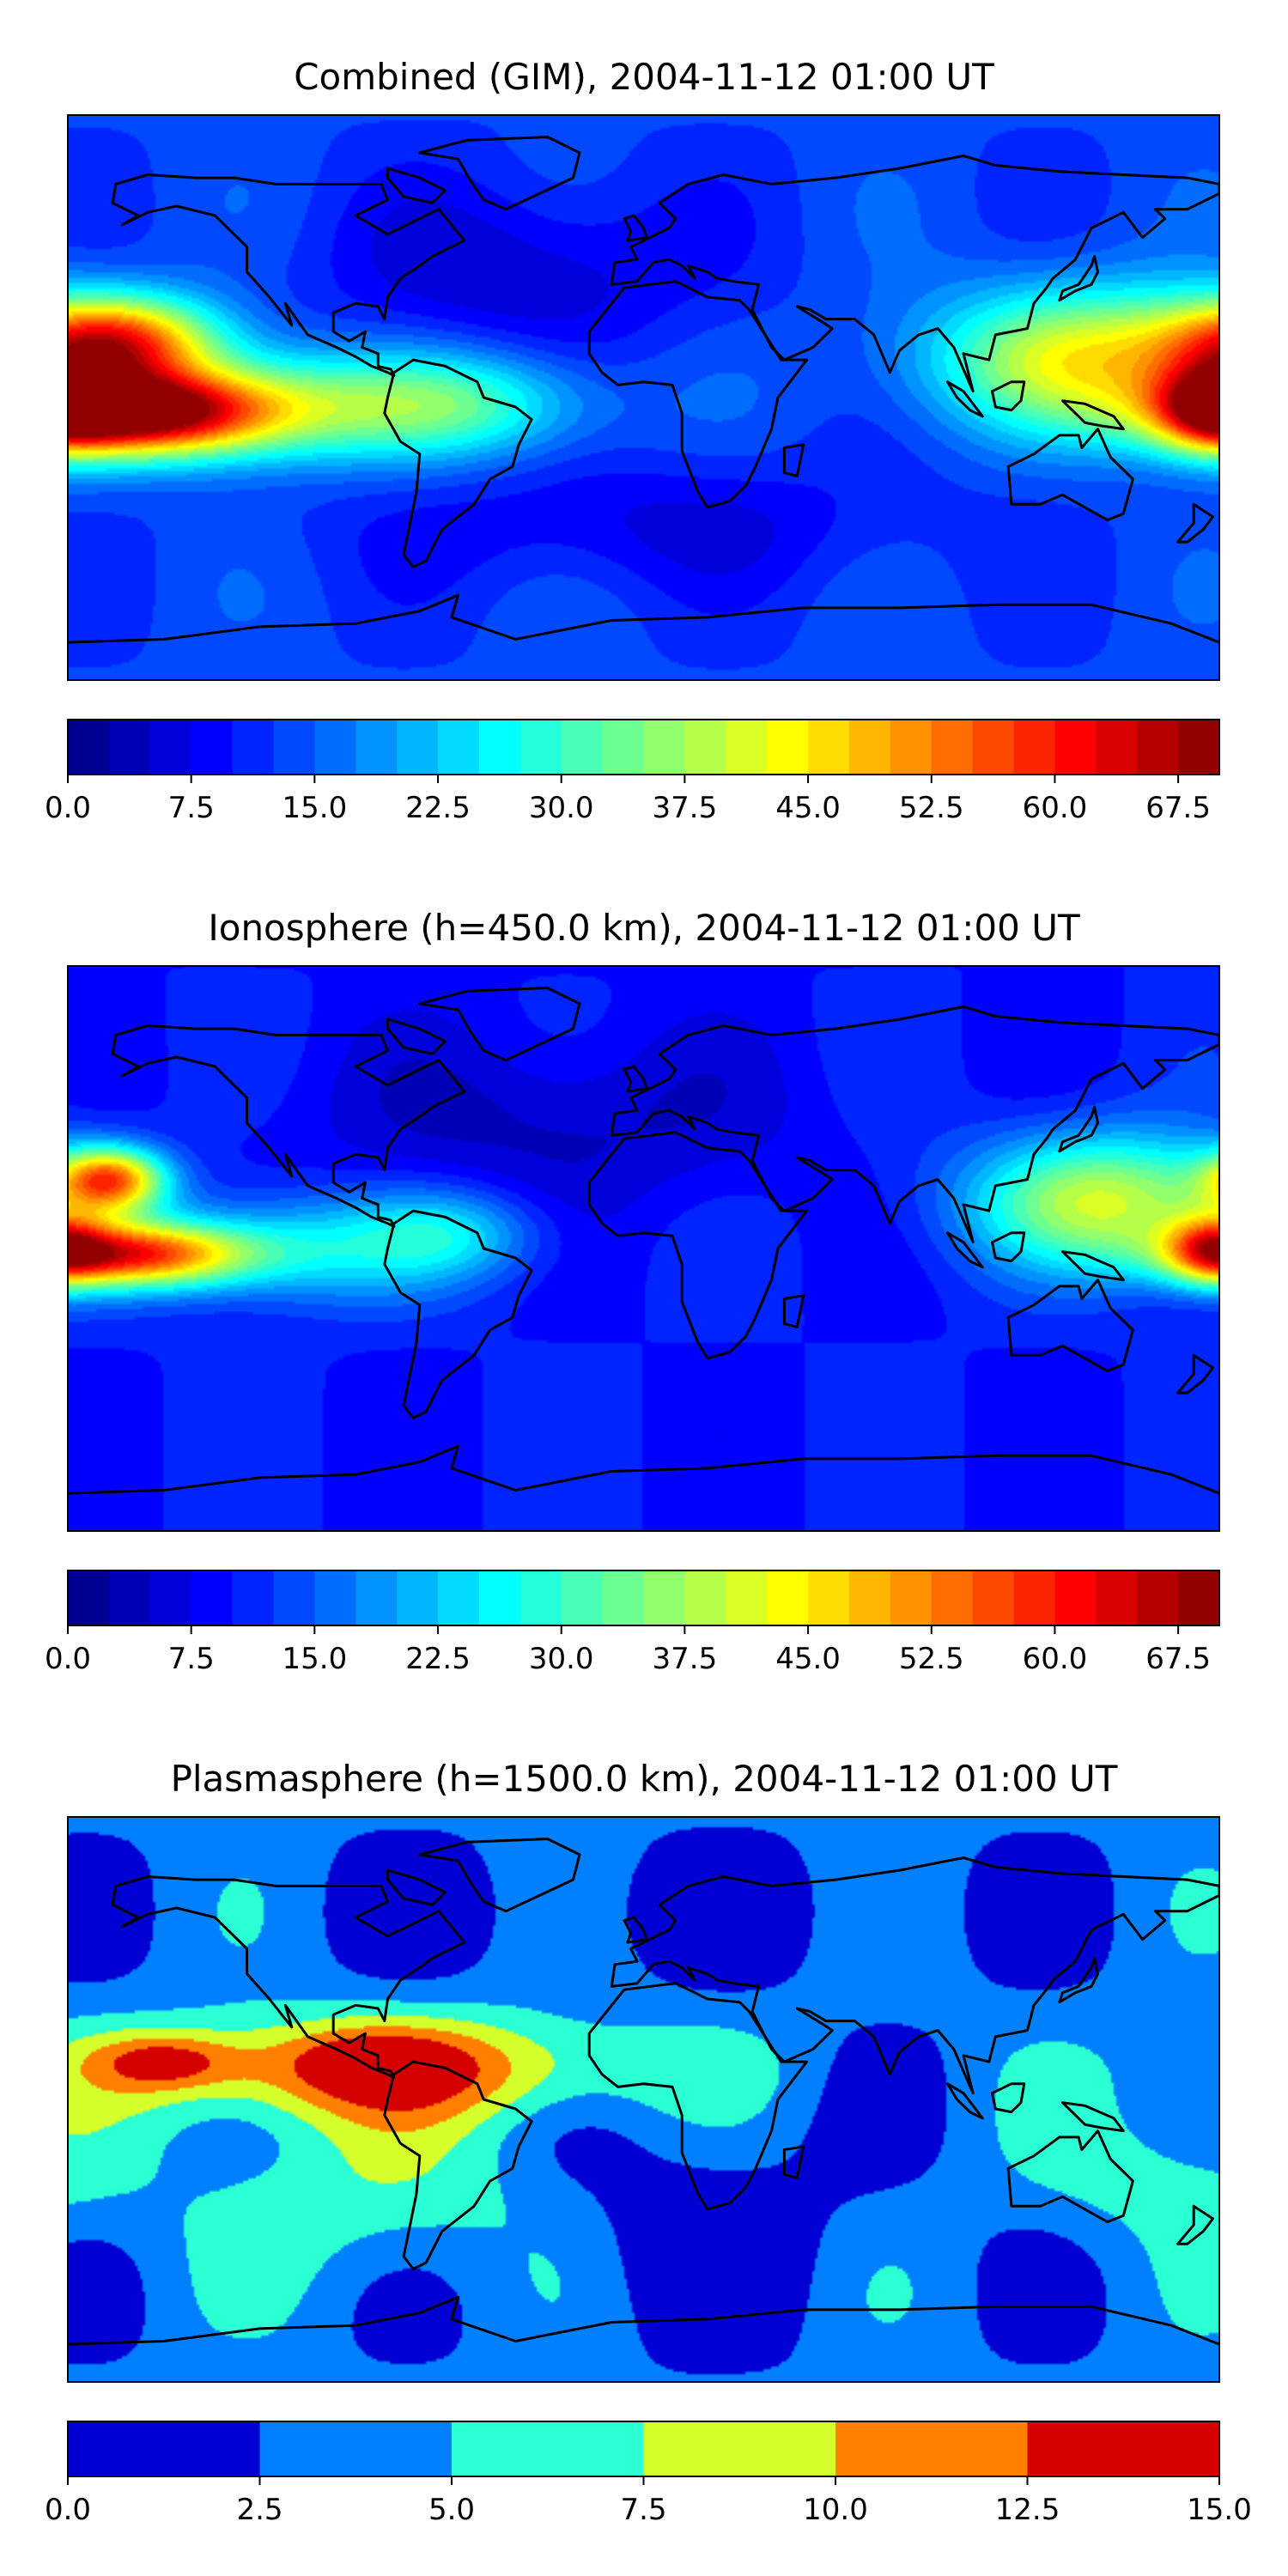  What do you see at coordinates (561, 808) in the screenshot?
I see `colorbar-tick-label: 30.0` at bounding box center [561, 808].